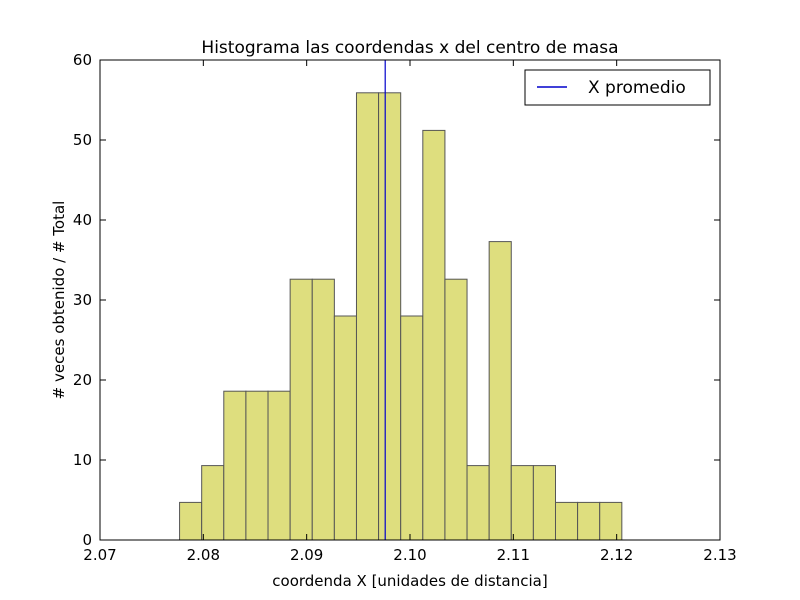  I want to click on y-tick-label: 10, so click(82, 460).